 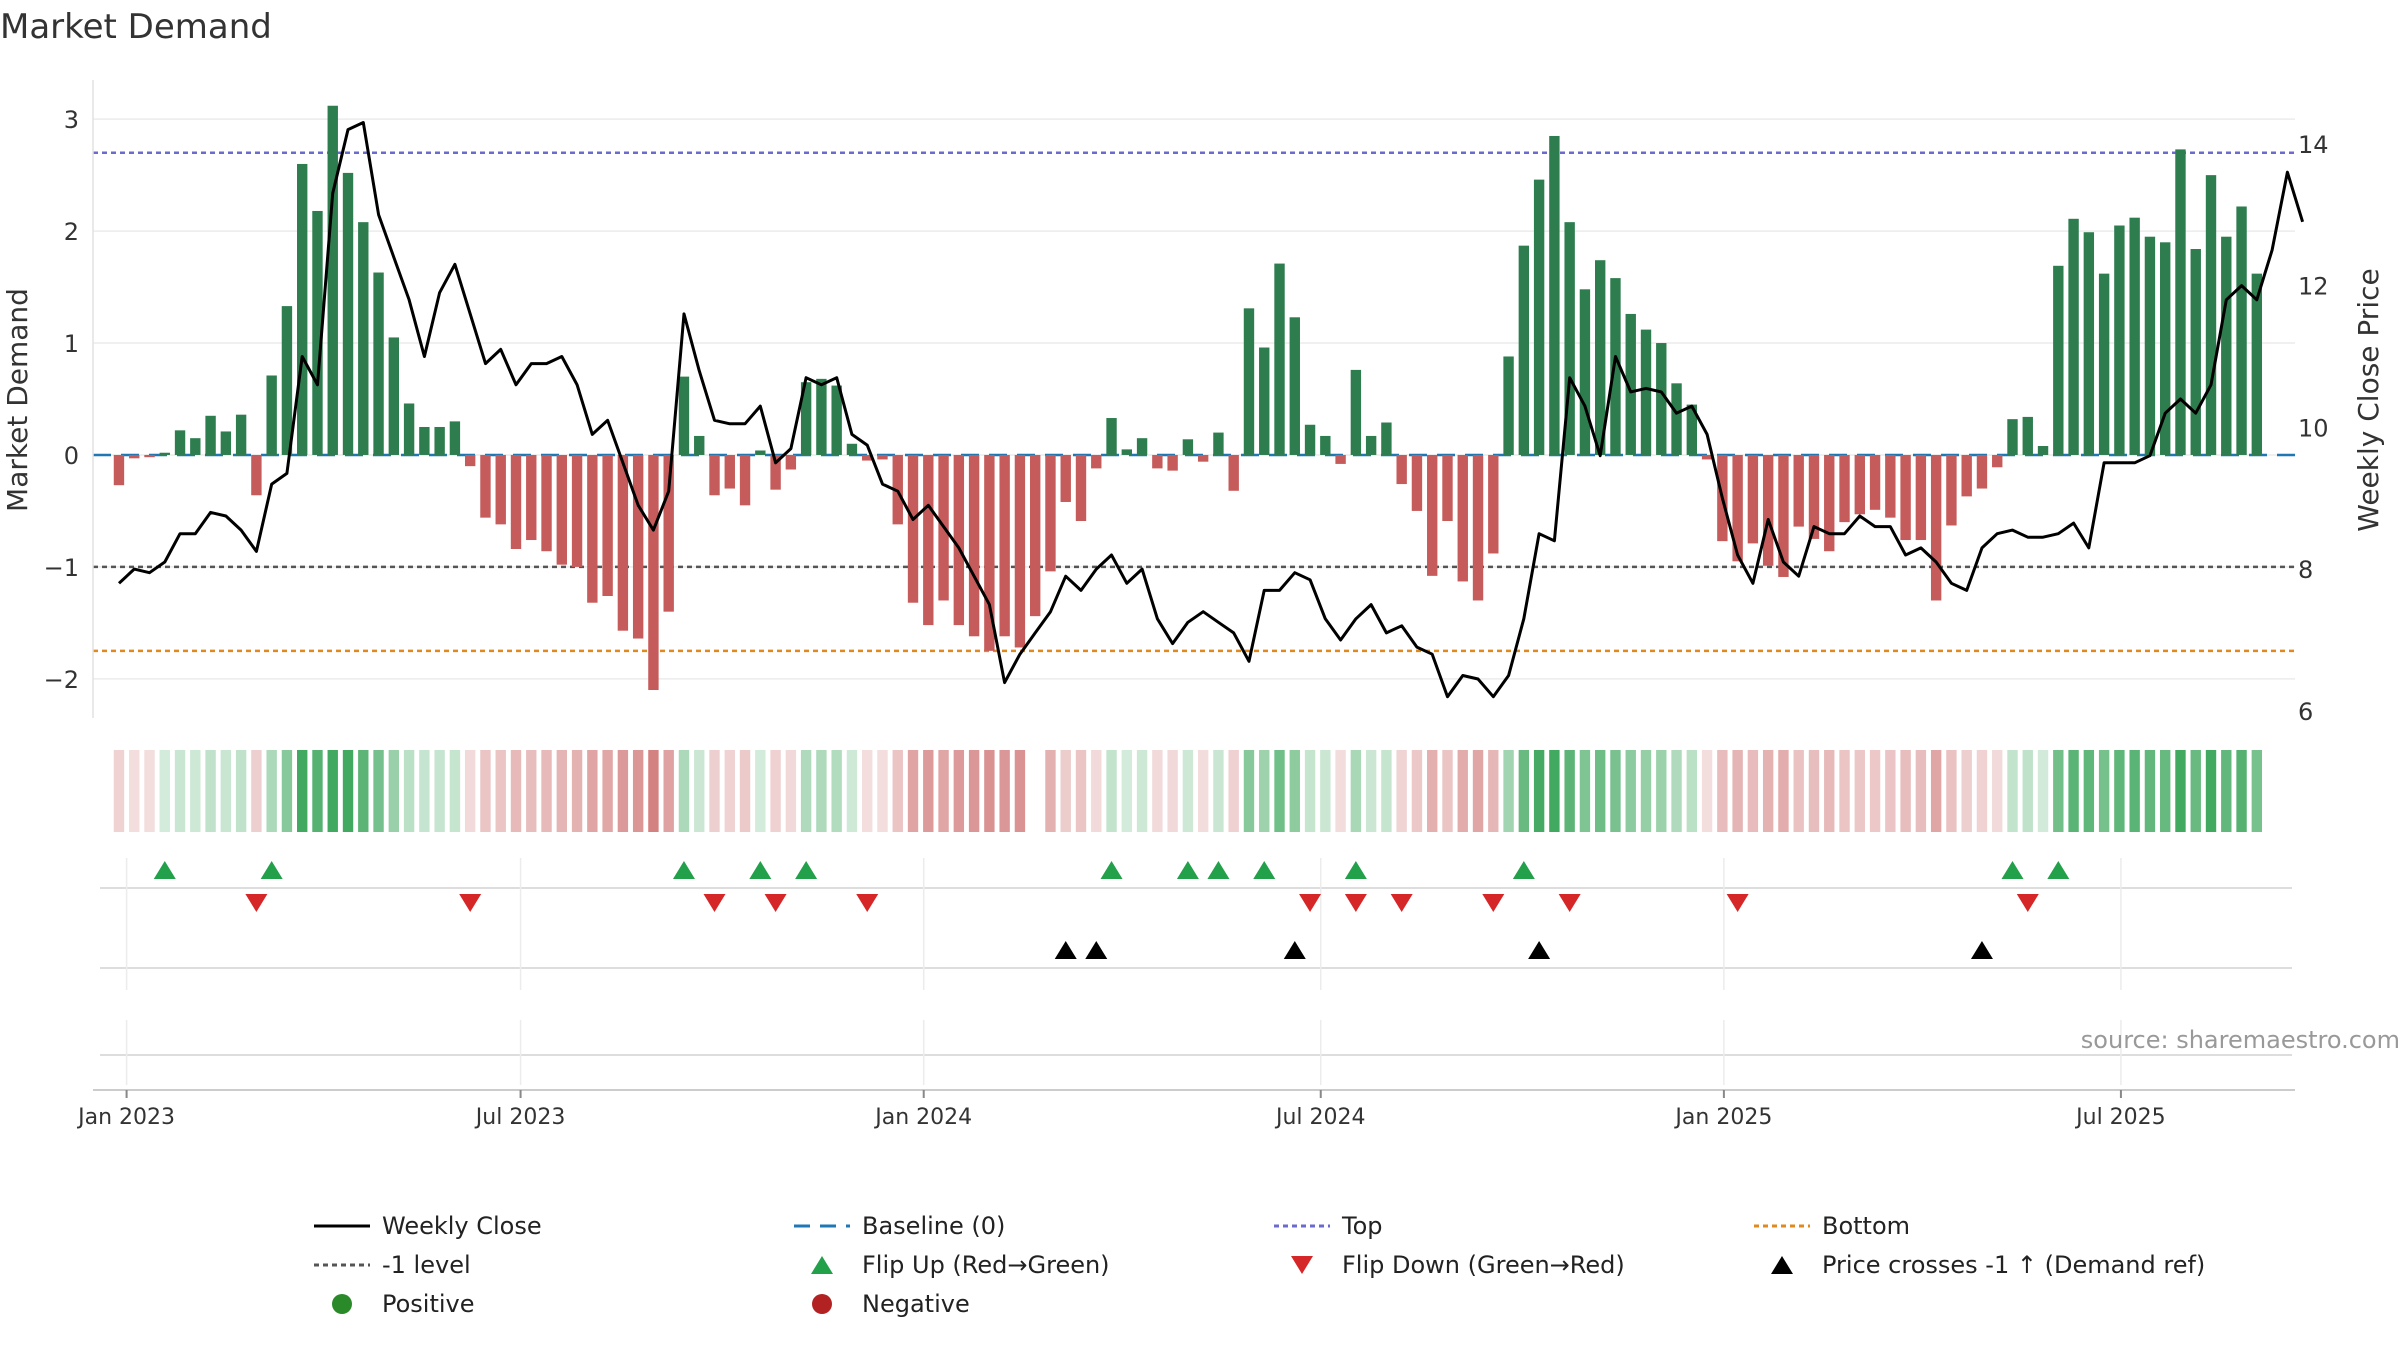 I want to click on legend-item: Weekly Close, so click(x=426, y=1226).